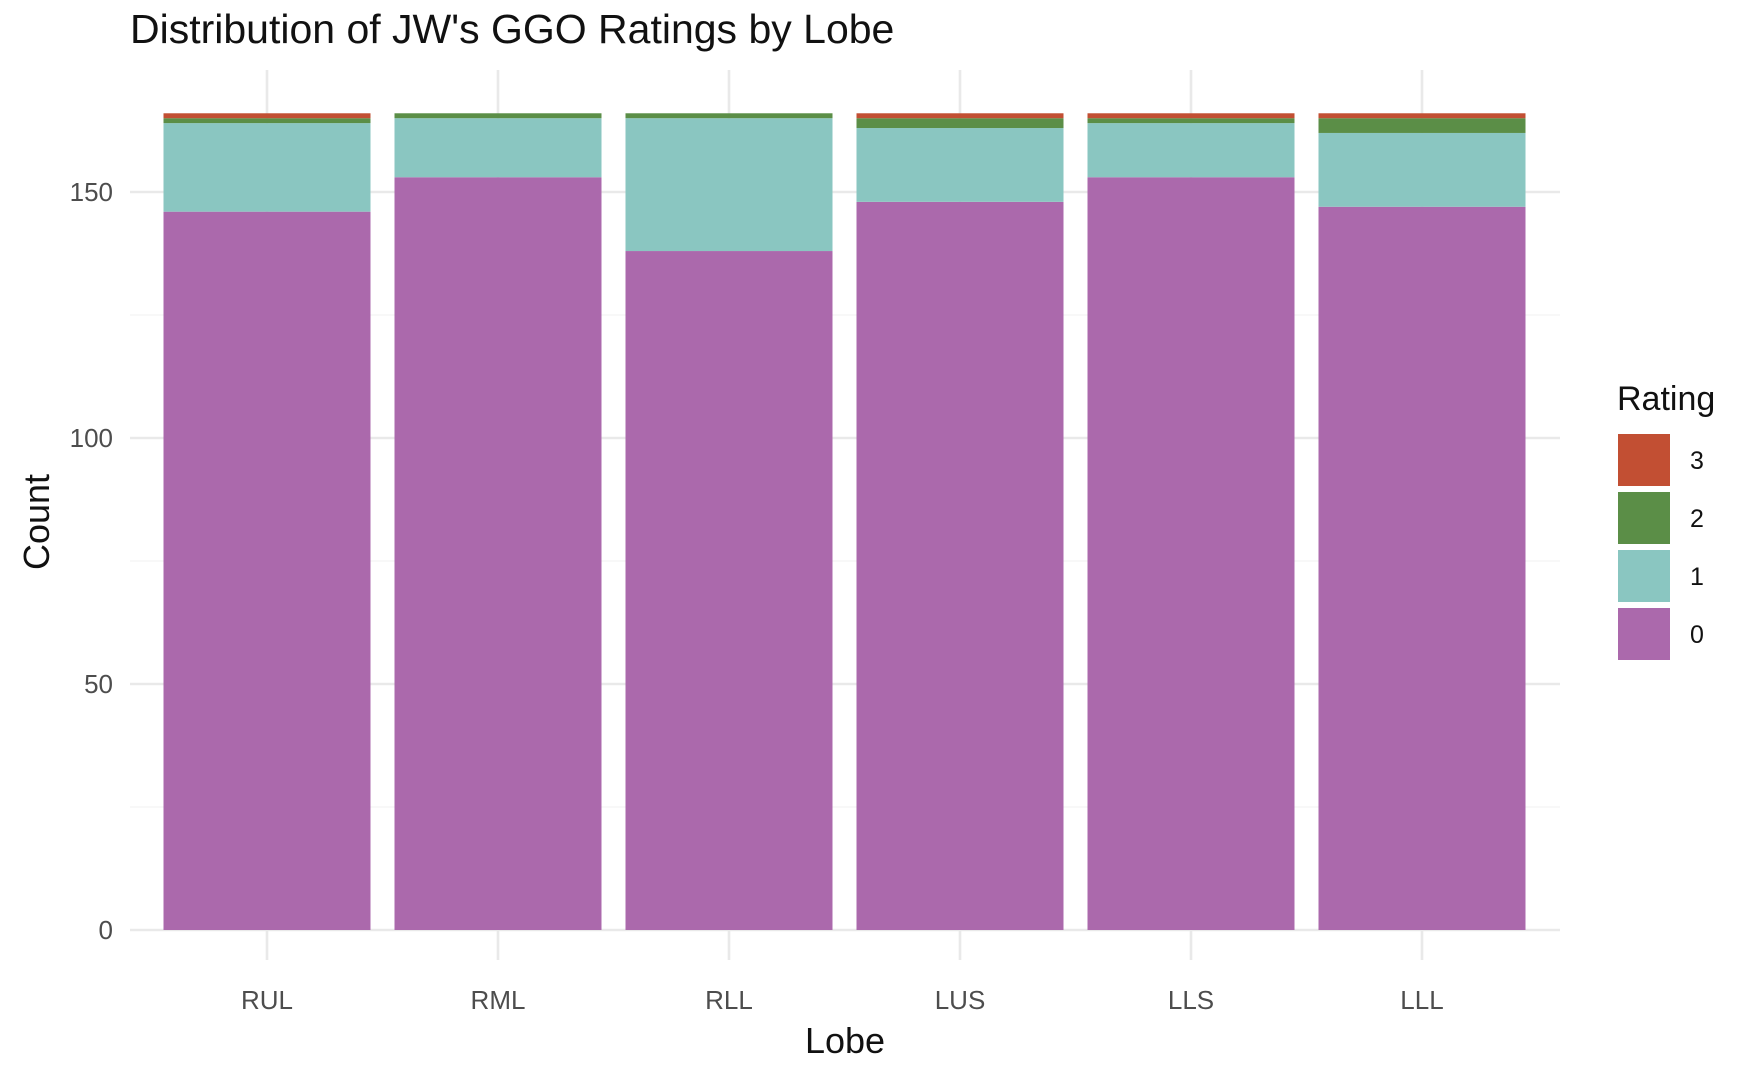 This screenshot has width=1740, height=1065. Describe the element at coordinates (1697, 519) in the screenshot. I see `legend-label: 2` at that location.